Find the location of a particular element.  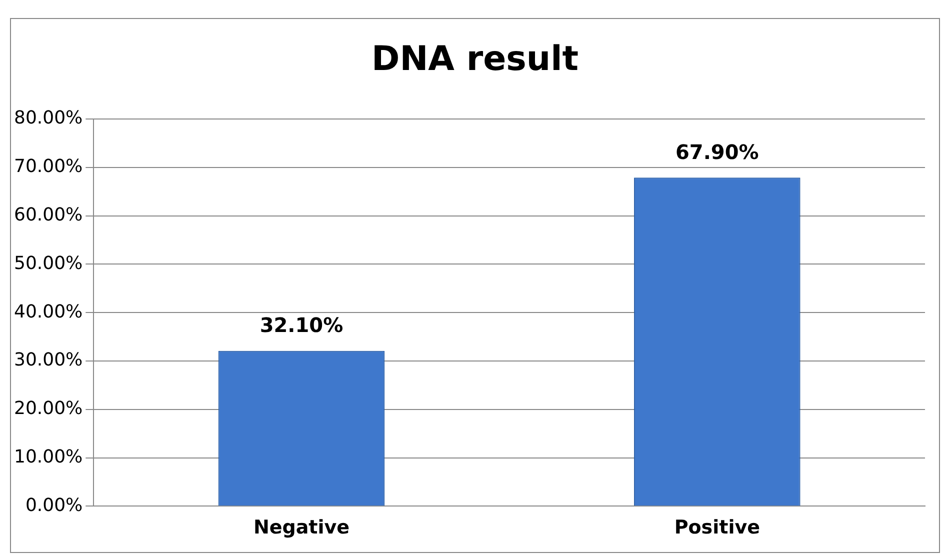

y-tick-label: 50.00% is located at coordinates (48, 263).